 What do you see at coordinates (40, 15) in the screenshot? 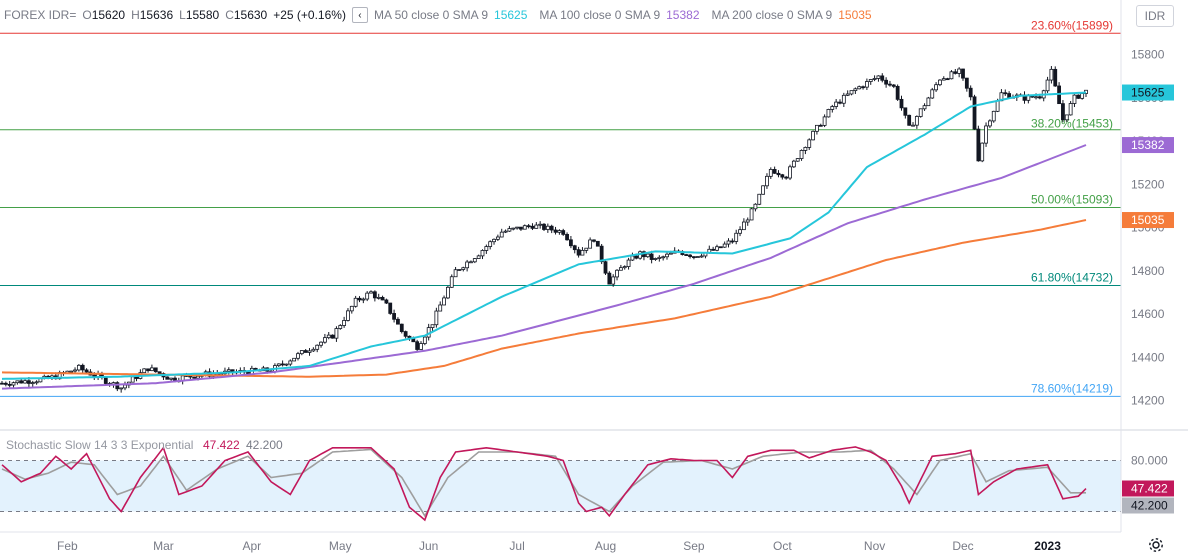
I see `symbol-label: FOREX IDR=` at bounding box center [40, 15].